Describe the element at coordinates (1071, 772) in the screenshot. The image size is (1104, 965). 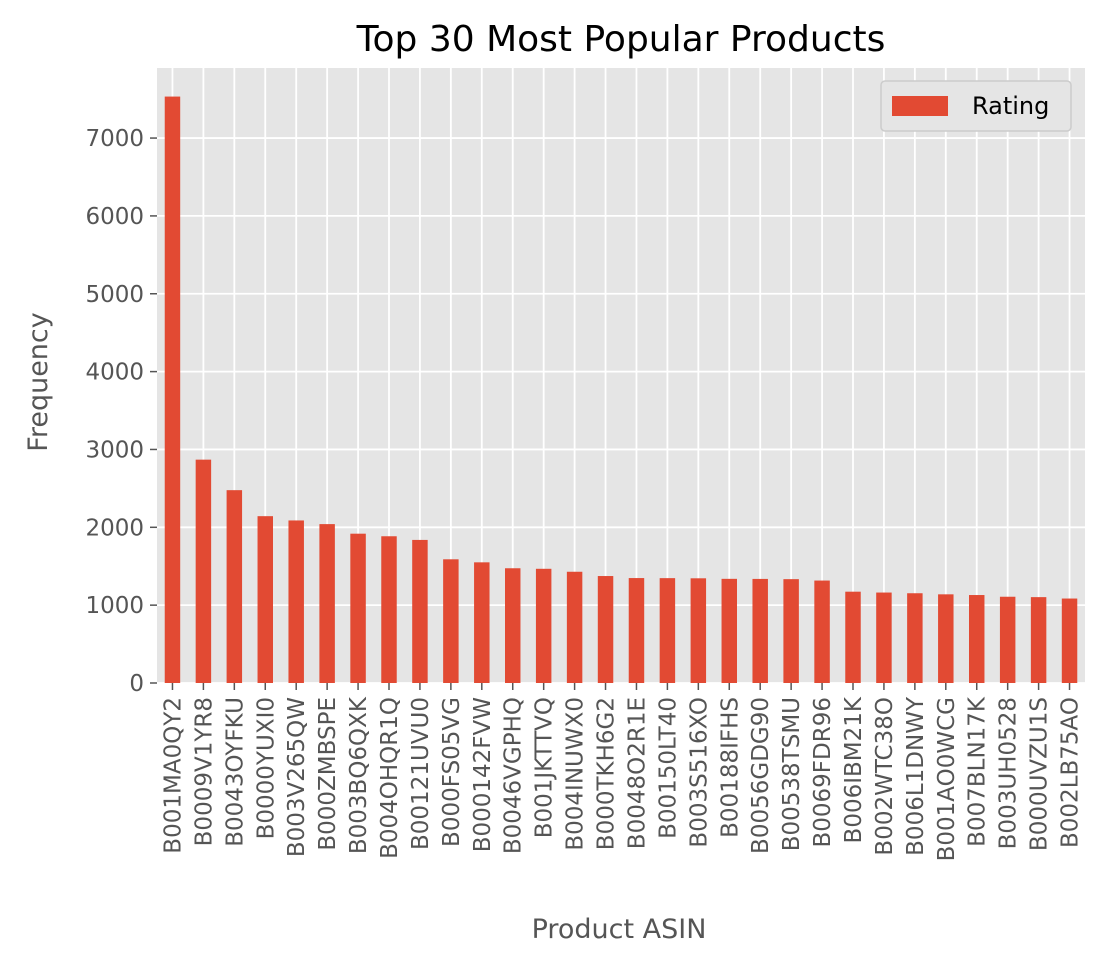
I see `x-tick-label: B002LB75AO` at that location.